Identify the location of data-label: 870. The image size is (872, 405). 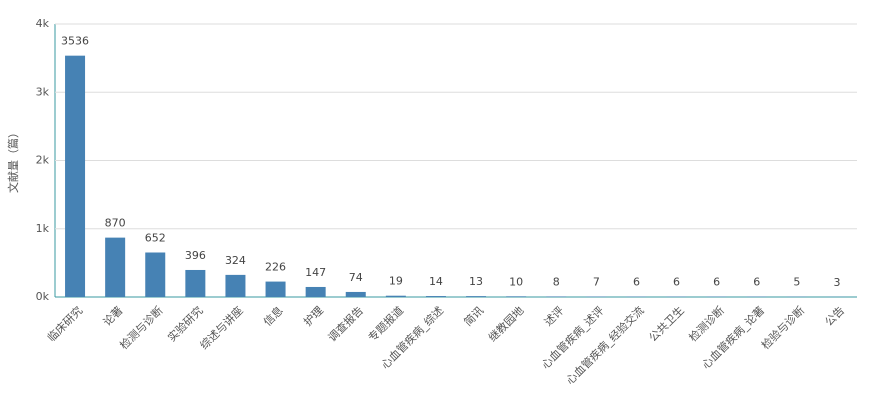
(115, 223).